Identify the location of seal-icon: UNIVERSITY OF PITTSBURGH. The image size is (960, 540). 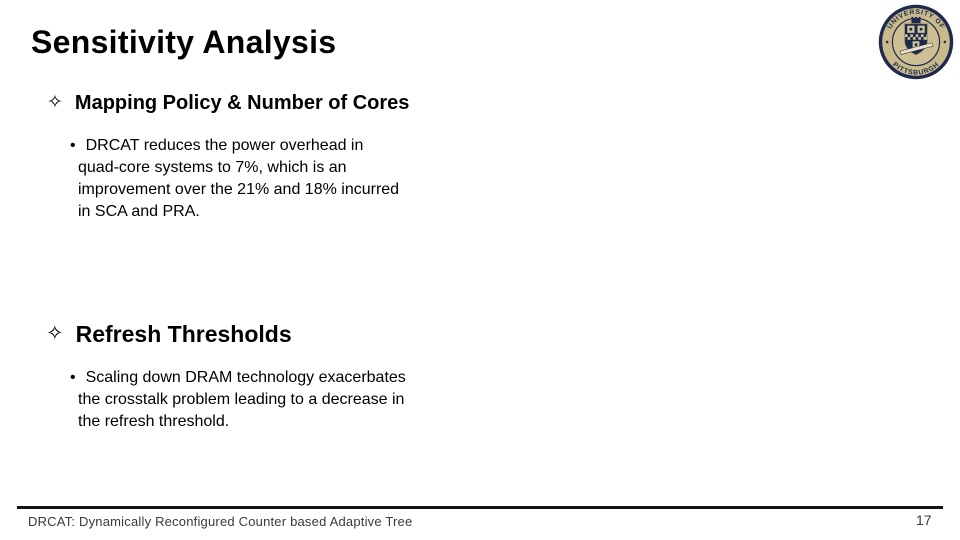
(916, 42).